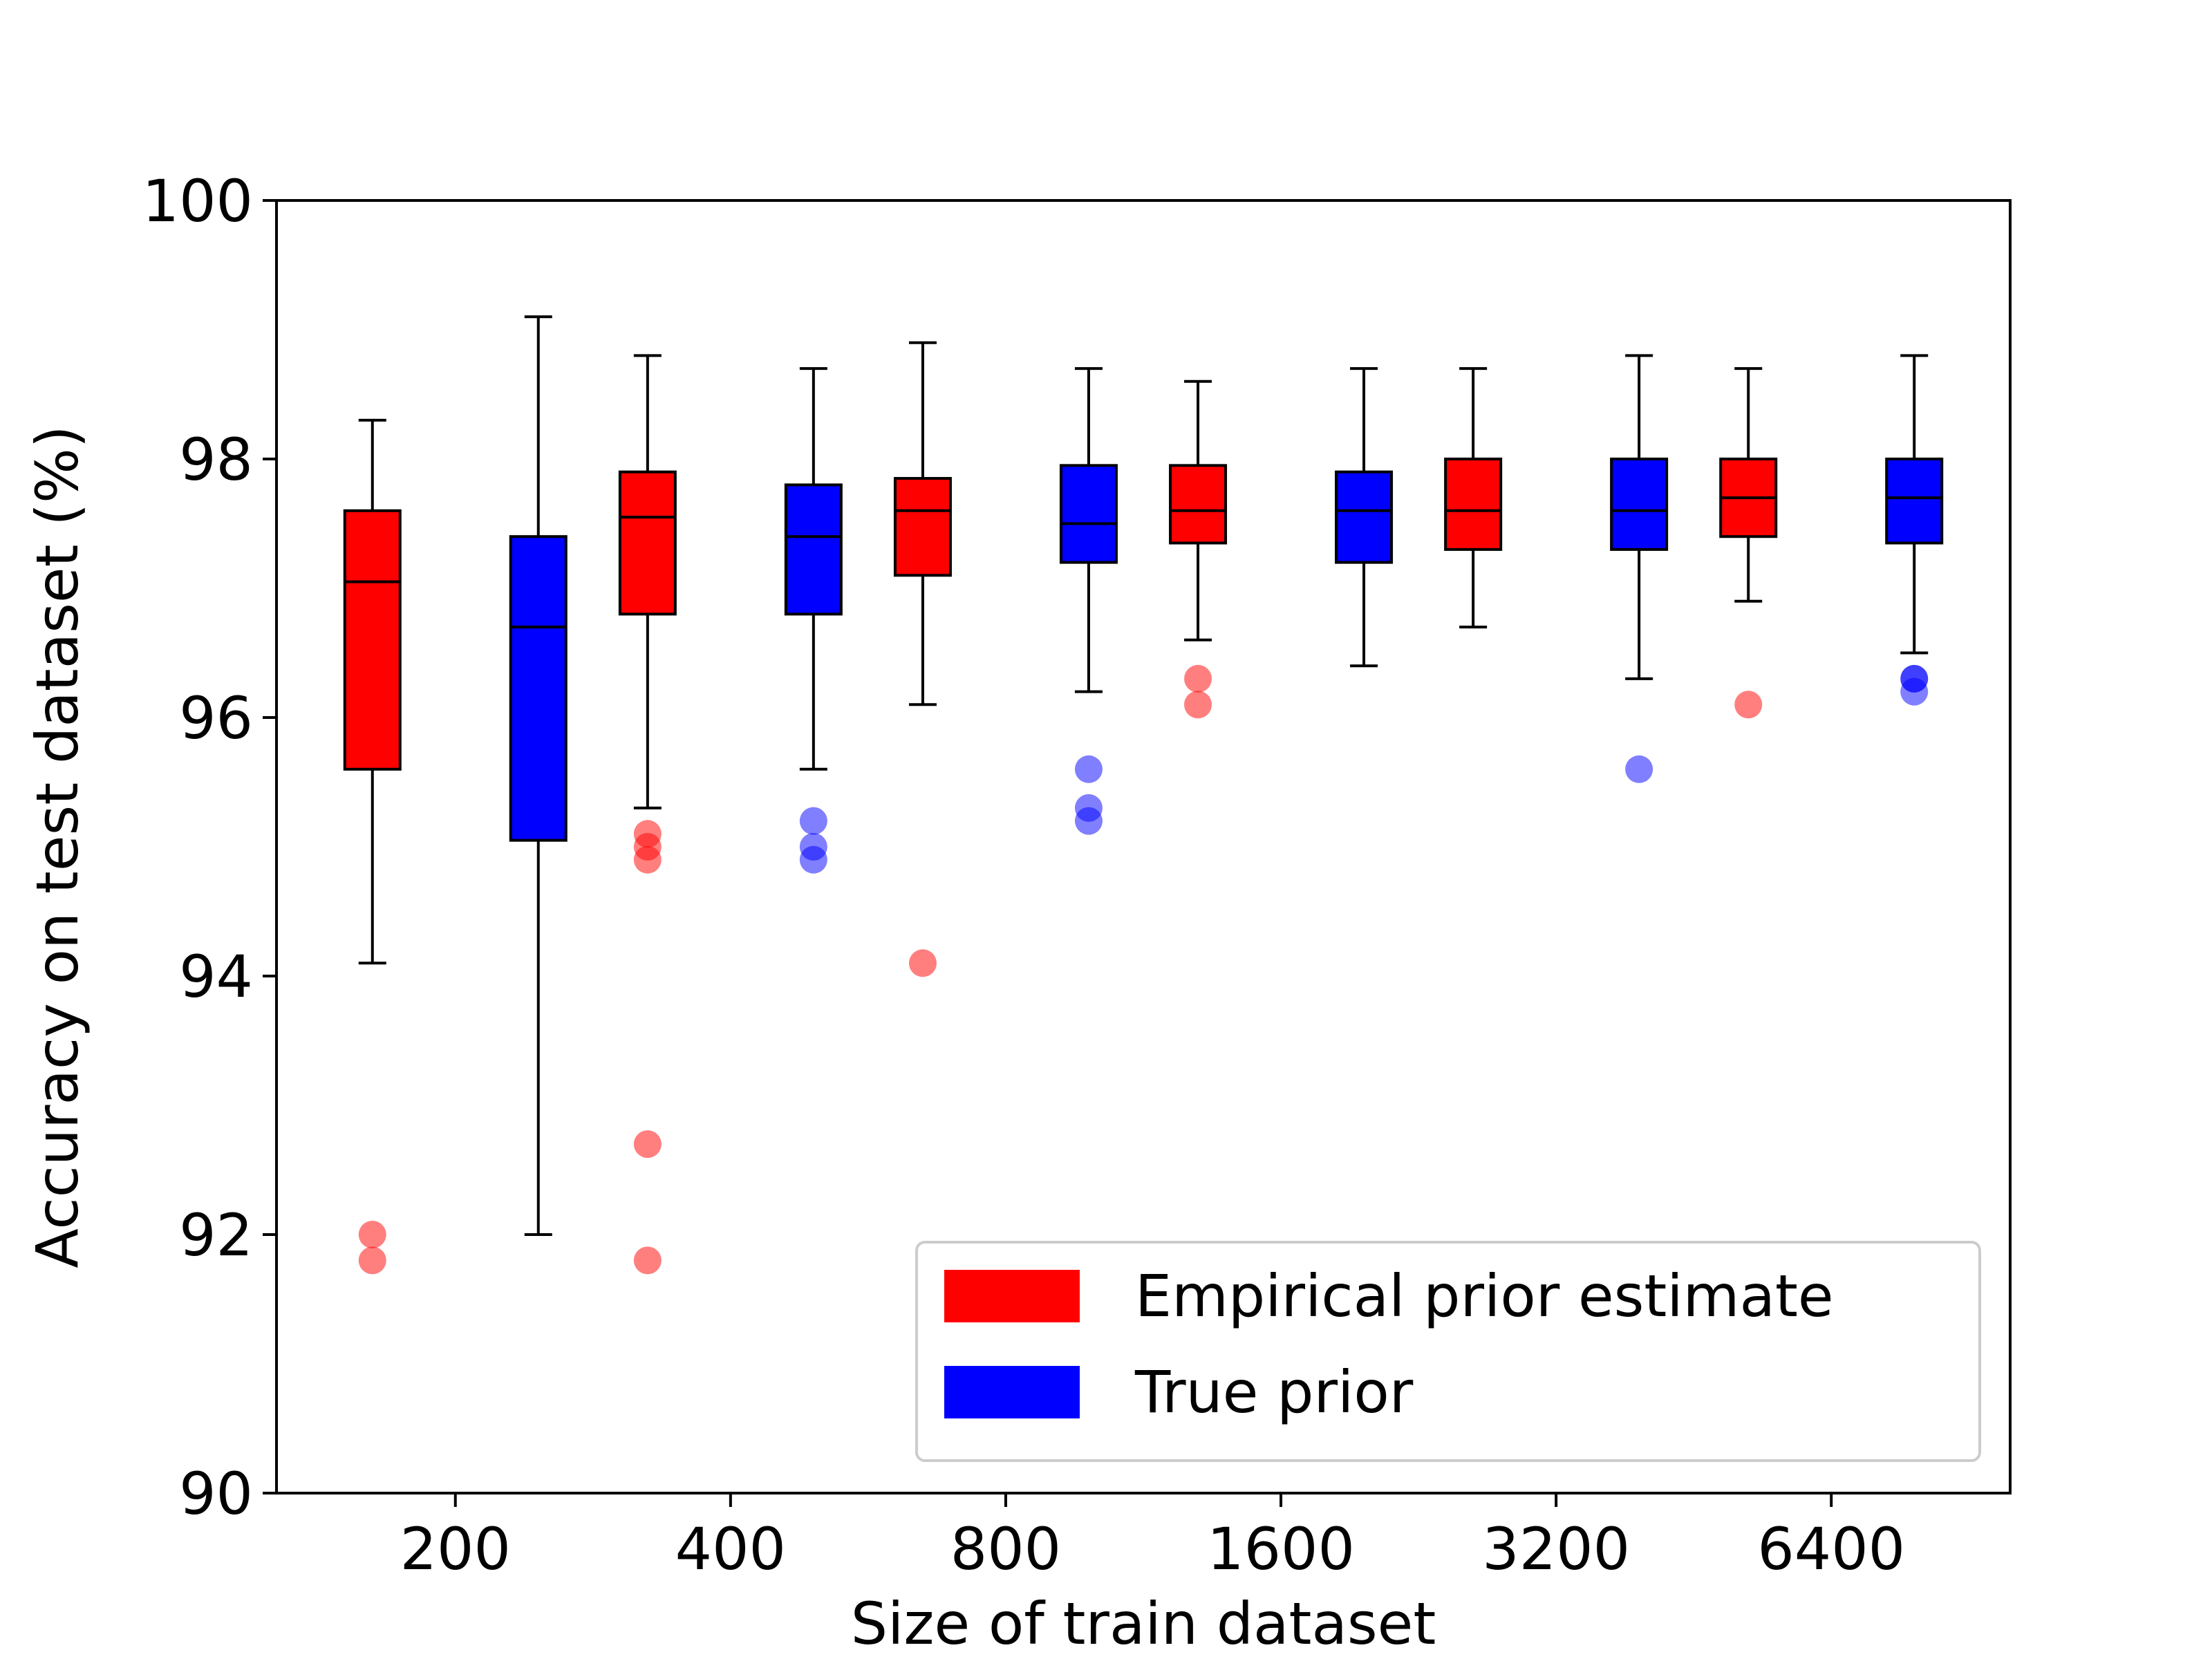 The image size is (2212, 1659). I want to click on legend-frame, so click(1448, 1351).